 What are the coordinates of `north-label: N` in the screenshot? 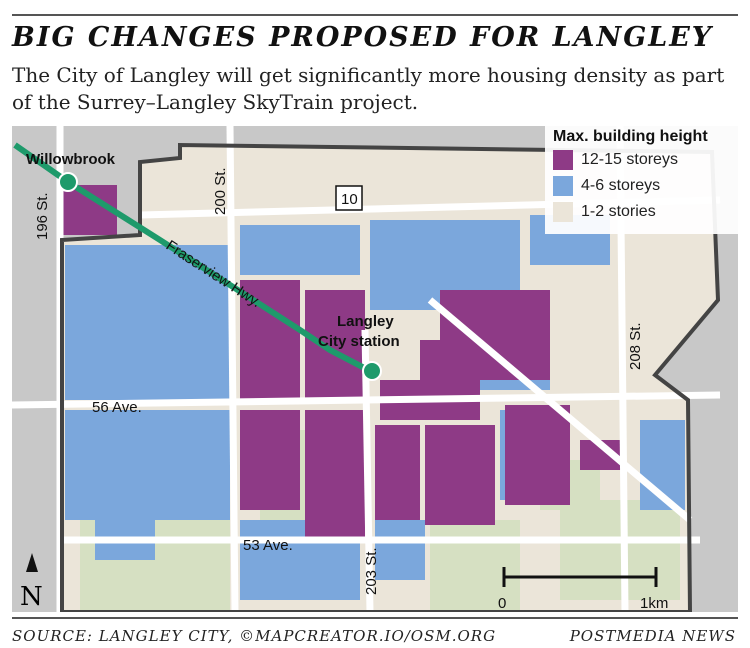 It's located at (31, 597).